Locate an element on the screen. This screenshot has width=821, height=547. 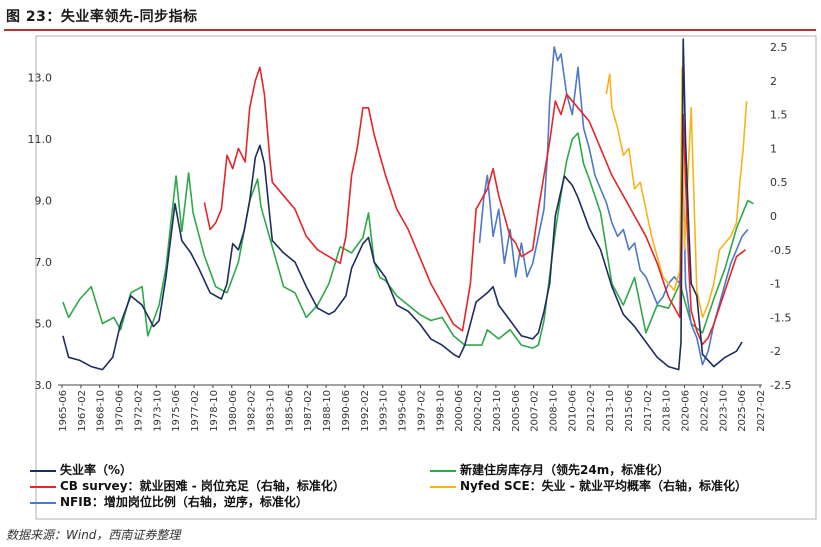
x-tick-label: 2007-02 is located at coordinates (535, 411).